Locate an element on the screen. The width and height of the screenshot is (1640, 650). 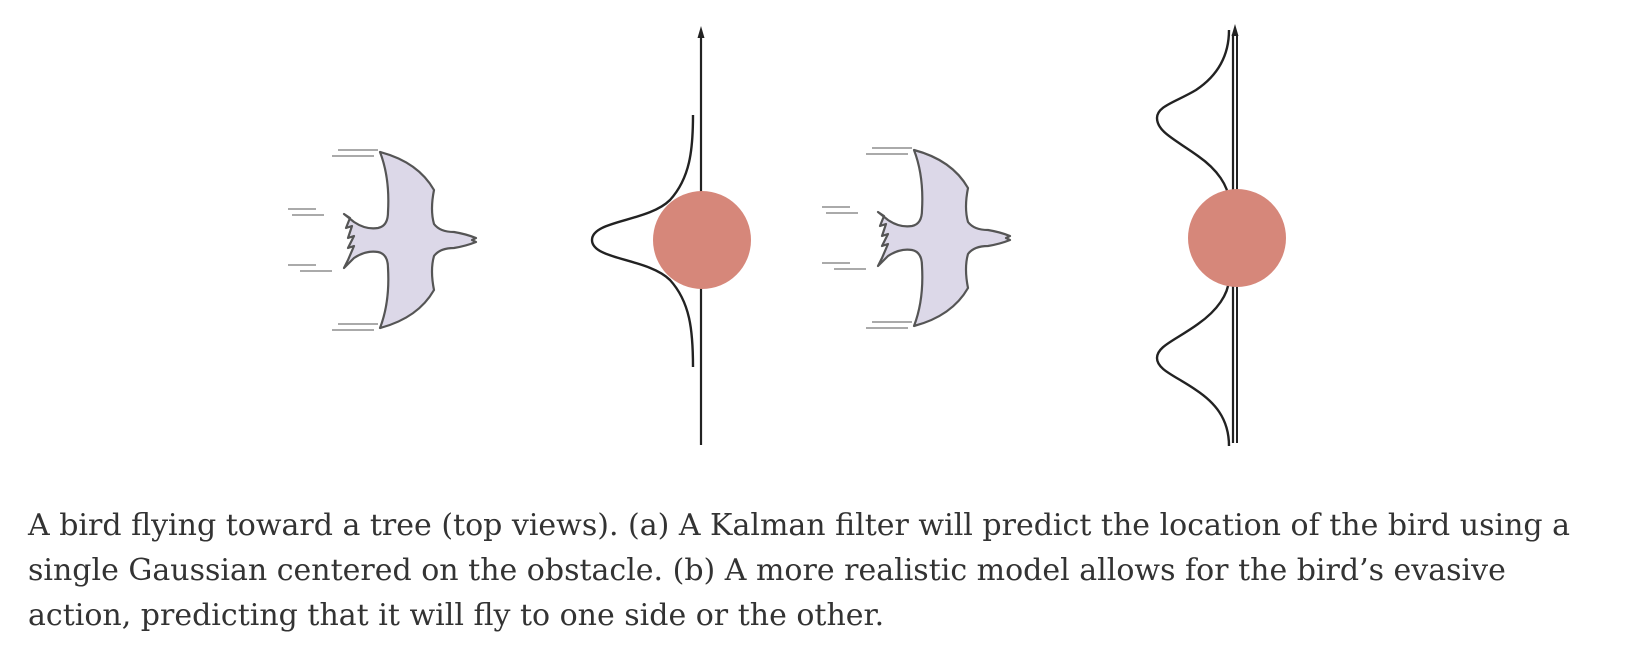
tree-obstacle-a is located at coordinates (702, 240).